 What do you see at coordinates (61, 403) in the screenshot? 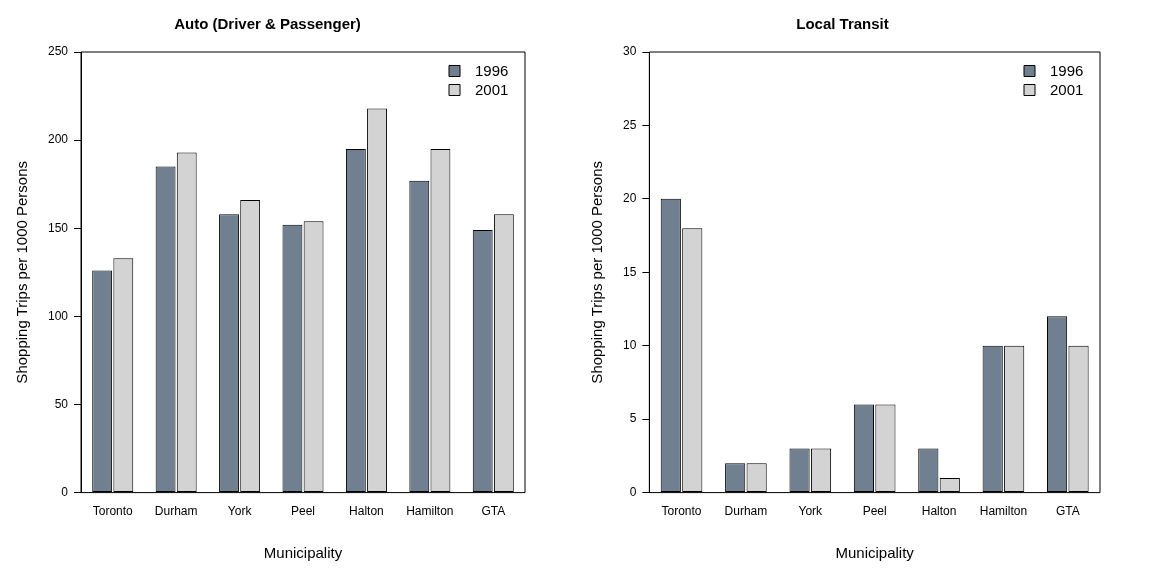
I see `y-tick-label: 50` at bounding box center [61, 403].